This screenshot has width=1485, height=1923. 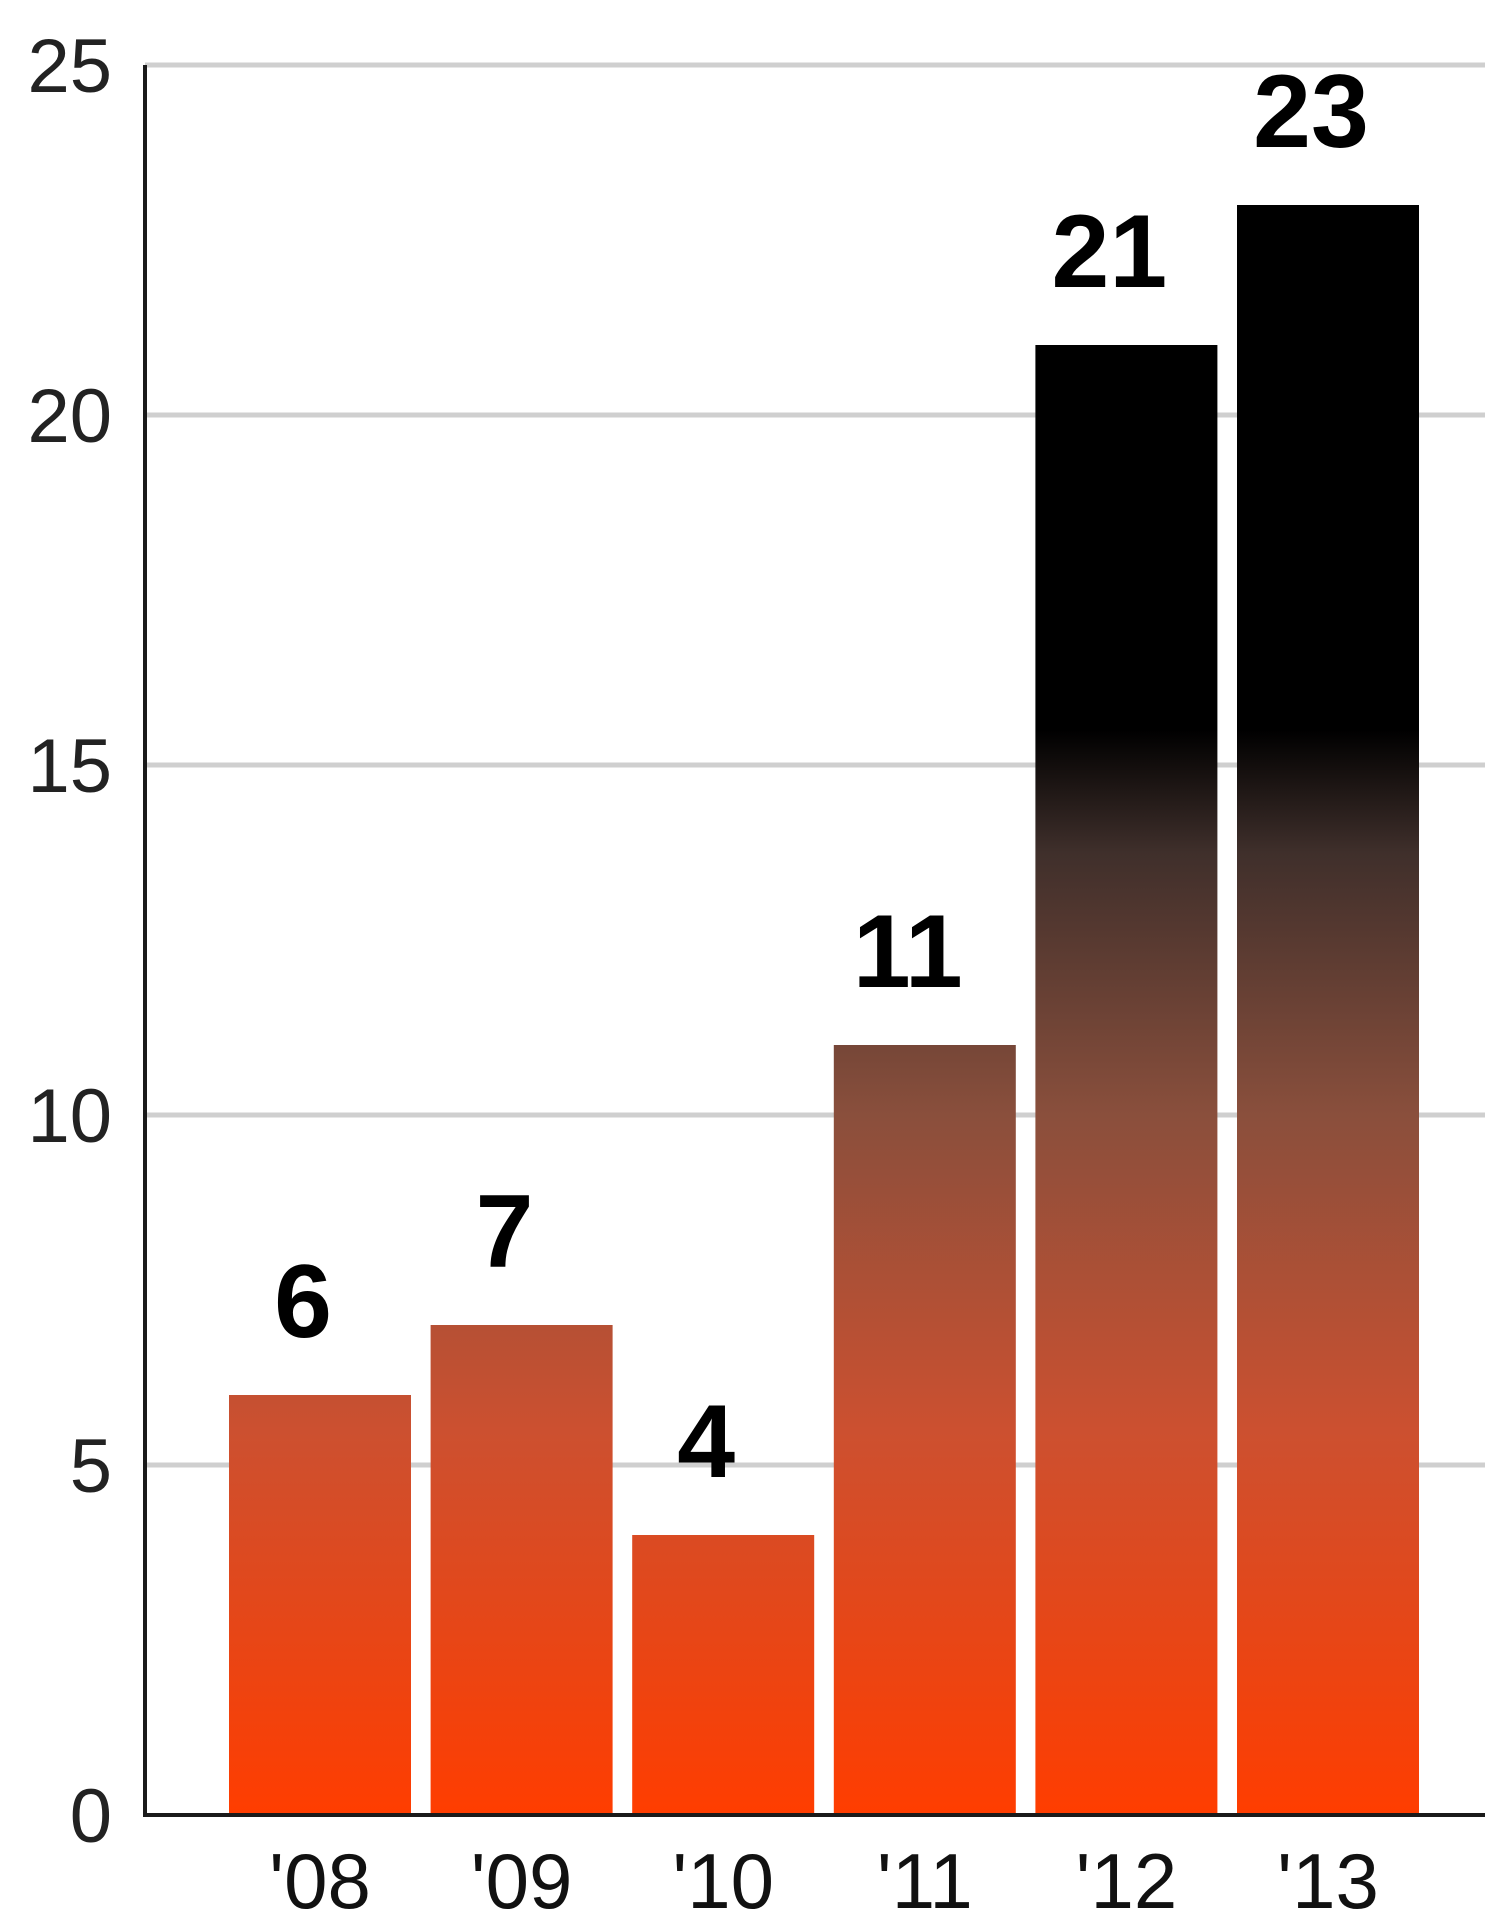 I want to click on y-tick-label: 0, so click(x=91, y=1816).